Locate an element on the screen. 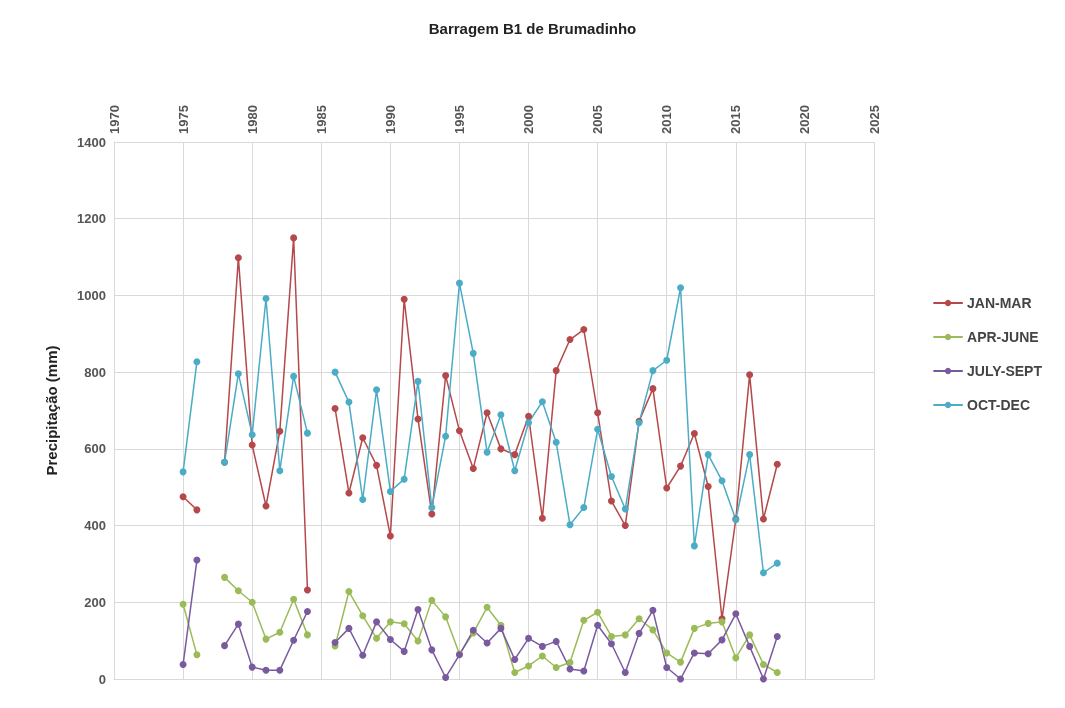 The image size is (1065, 708). x-tick-label: 1970 is located at coordinates (114, 119).